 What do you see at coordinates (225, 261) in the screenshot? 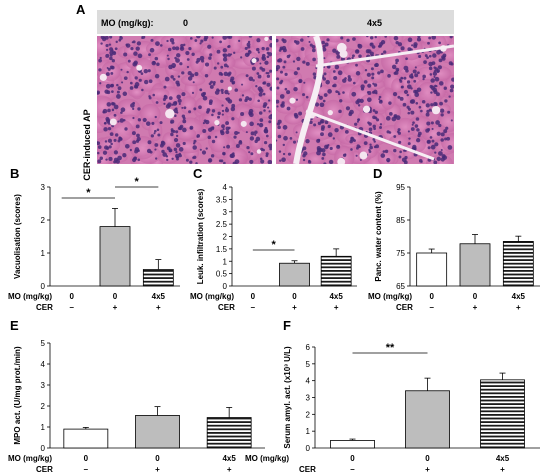
I see `y-tick-label: 1` at bounding box center [225, 261].